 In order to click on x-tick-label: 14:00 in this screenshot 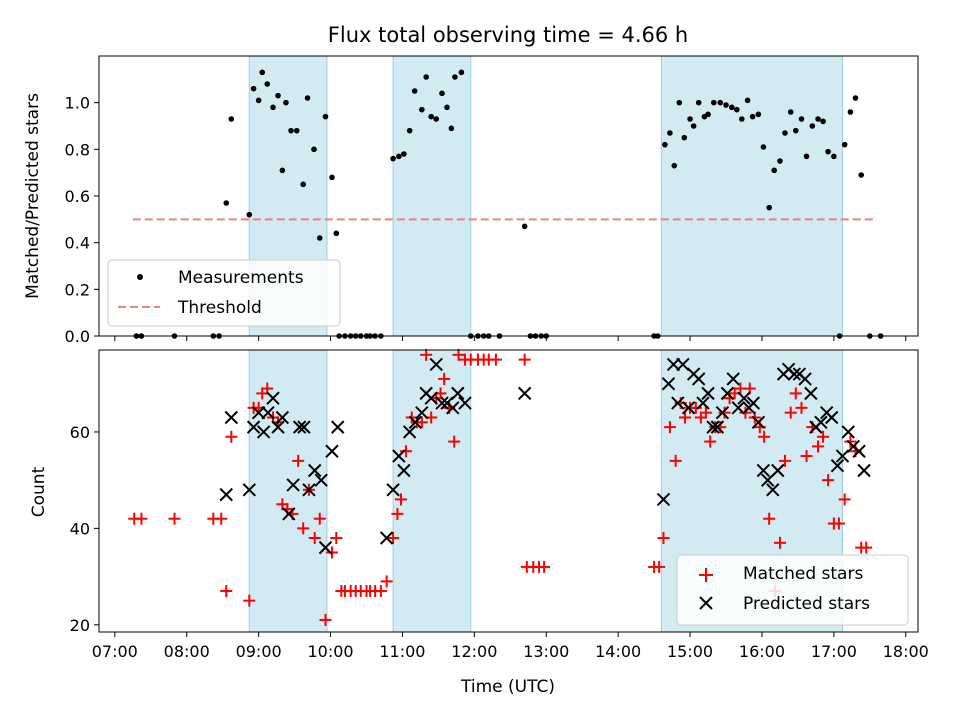, I will do `click(618, 651)`.